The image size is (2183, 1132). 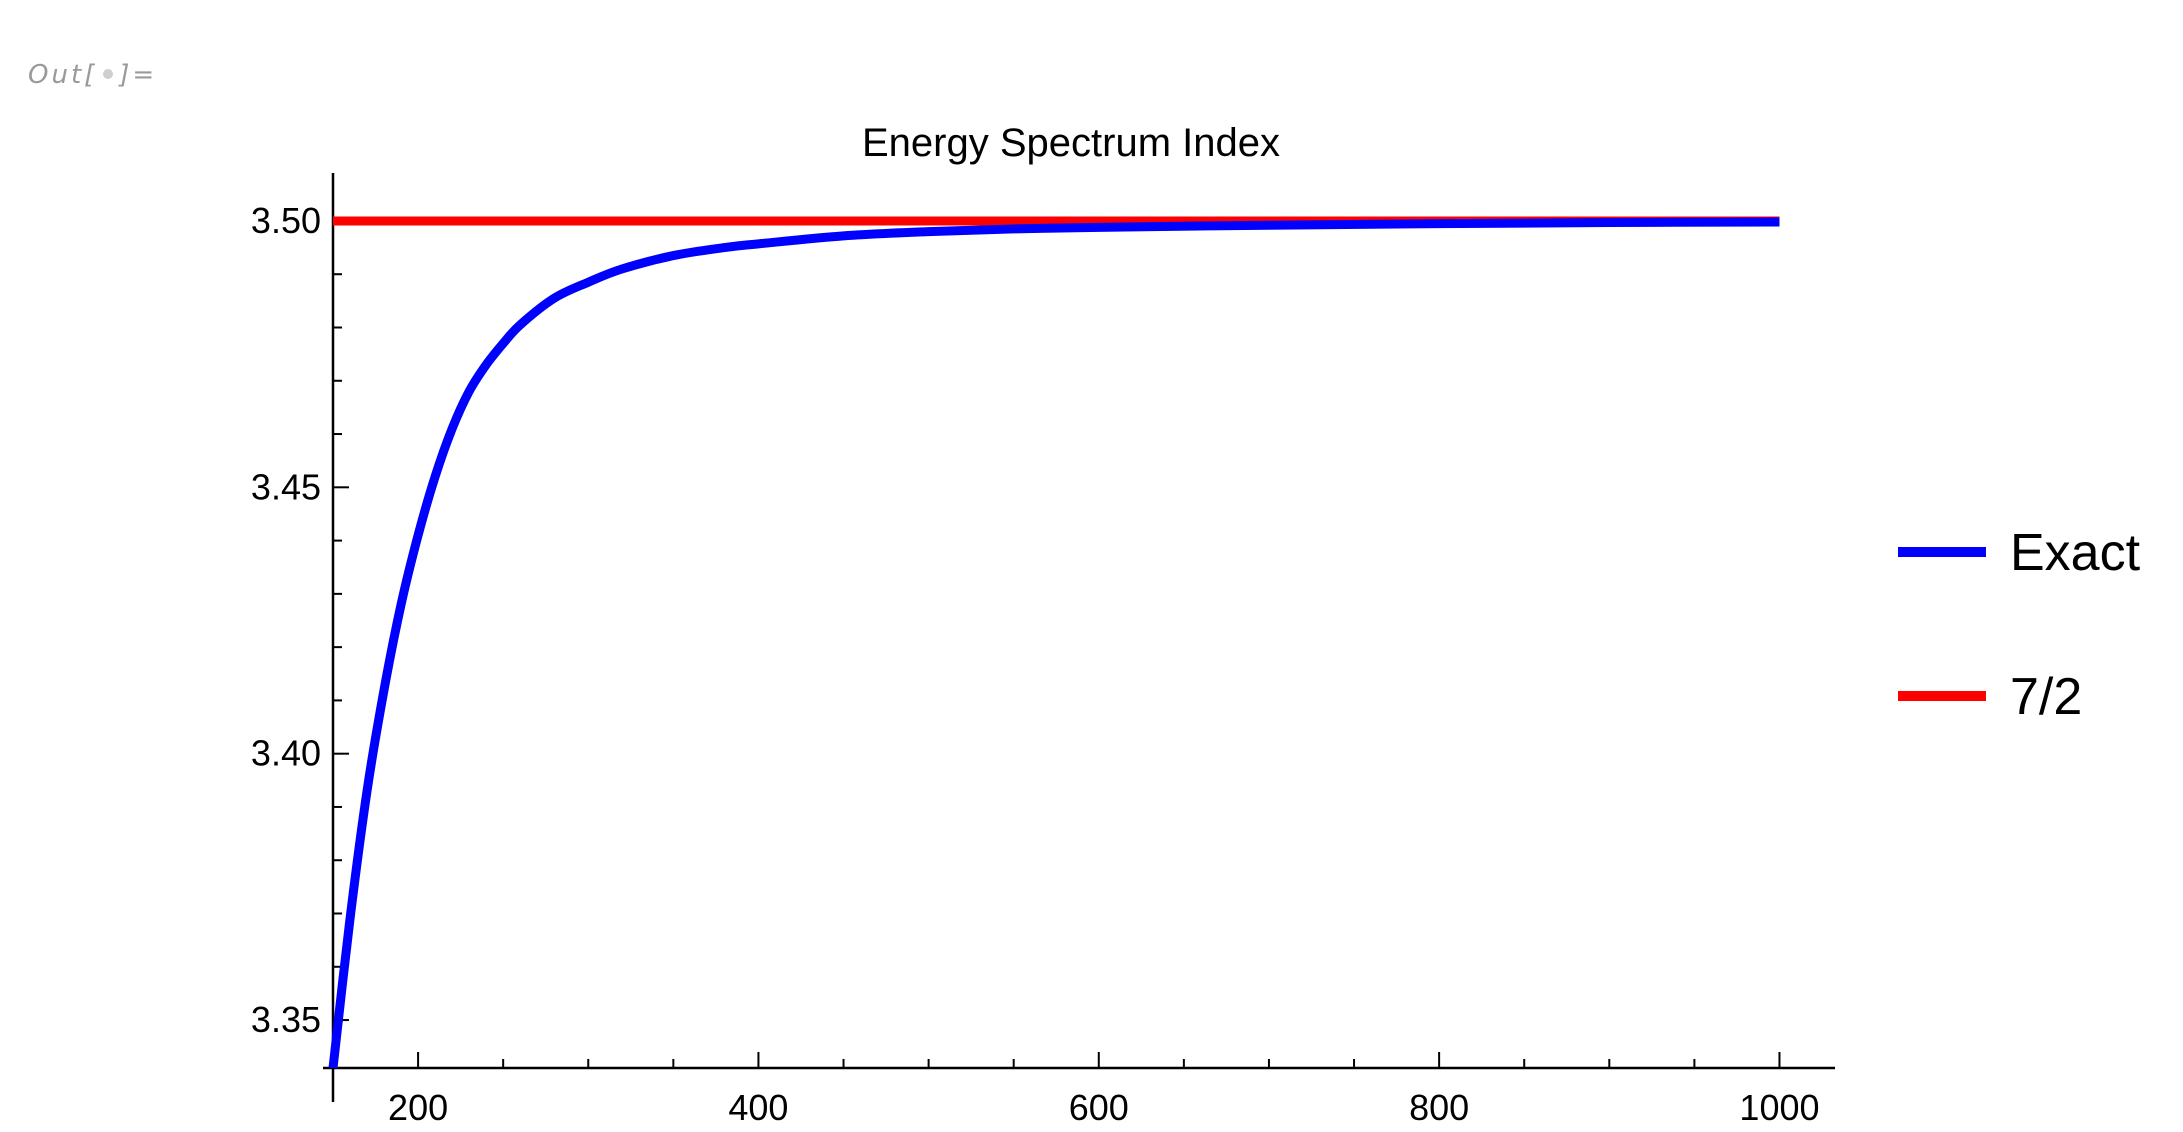 I want to click on output-cell-label: Out[ ]=, so click(x=92, y=75).